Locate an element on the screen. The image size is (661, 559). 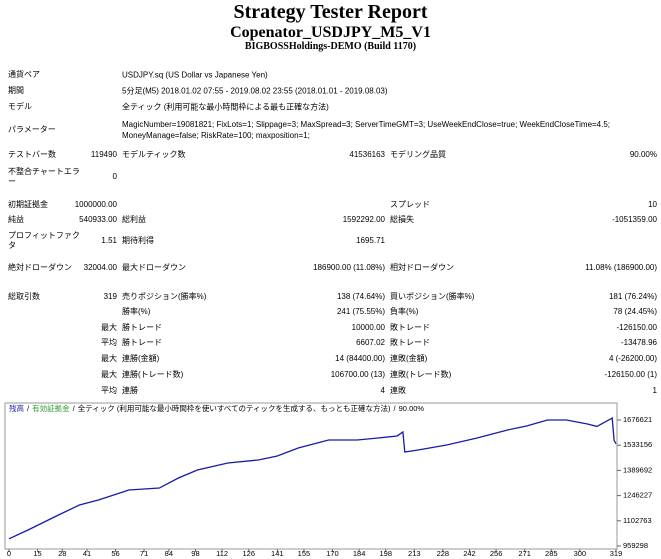
info-label: パラメーター is located at coordinates (32, 129).